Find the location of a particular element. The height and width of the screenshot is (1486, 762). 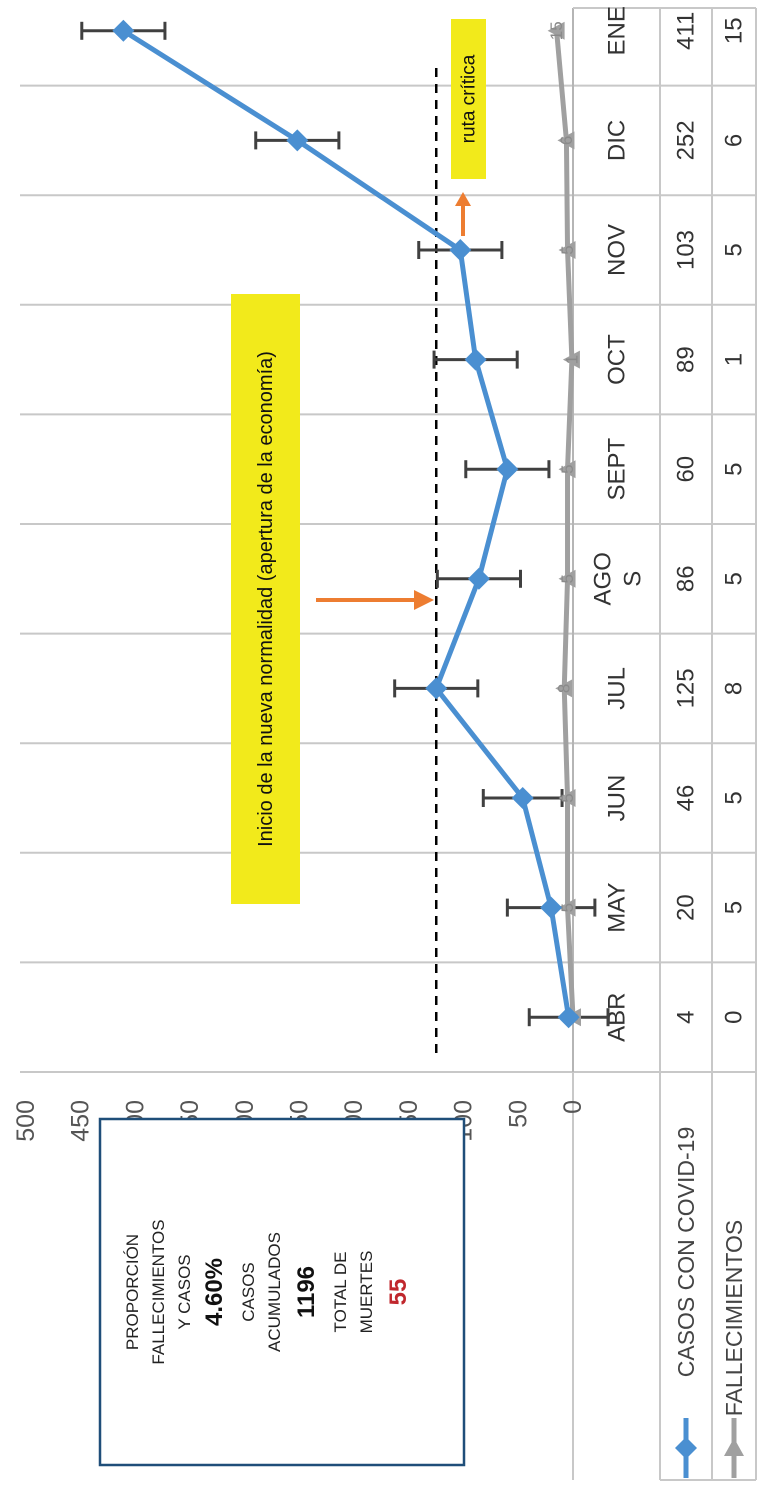

table-cell-deaths: 6 is located at coordinates (734, 140).